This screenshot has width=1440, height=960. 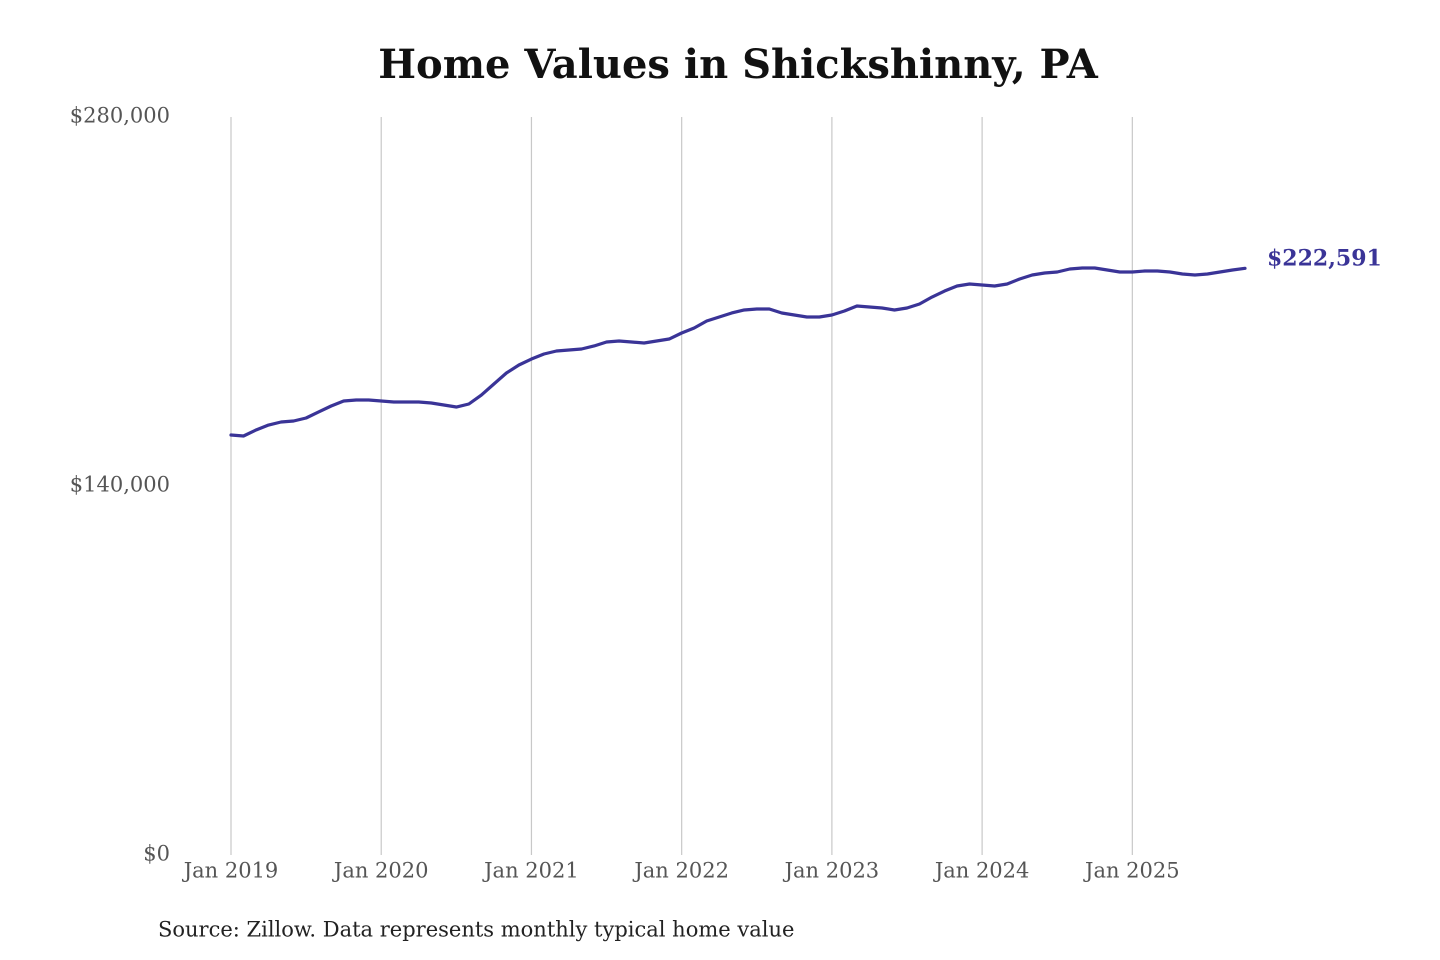 I want to click on line-series, so click(x=738, y=352).